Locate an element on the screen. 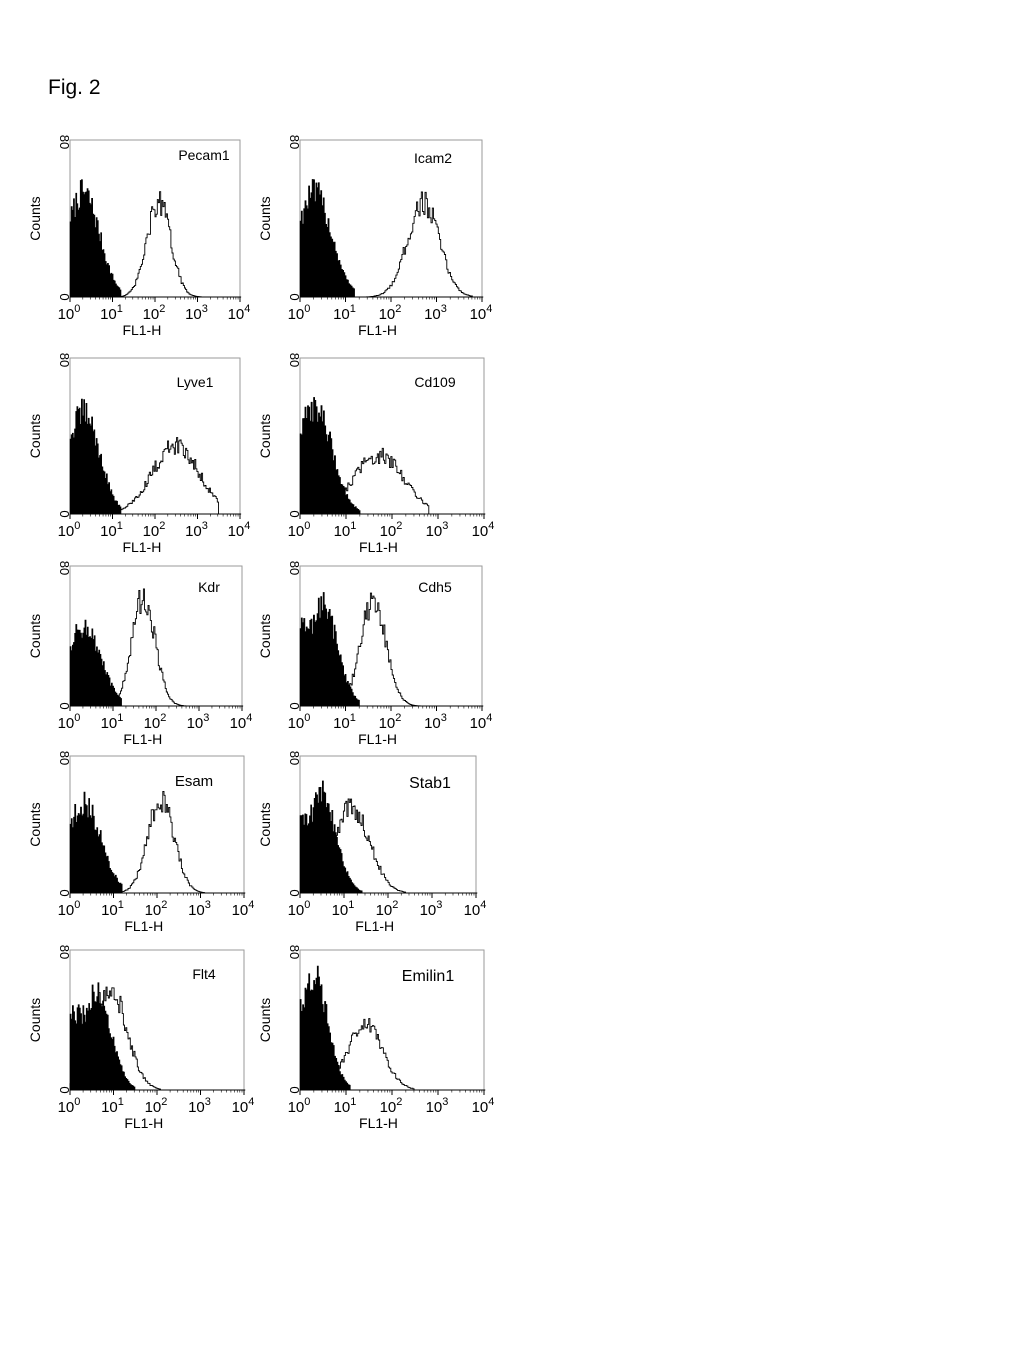  histogram-panel: 10⁰ 10¹ 10² 10³ 10⁴ 0 80 FL1-H Counts Pecam1 is located at coordinates (138, 236).